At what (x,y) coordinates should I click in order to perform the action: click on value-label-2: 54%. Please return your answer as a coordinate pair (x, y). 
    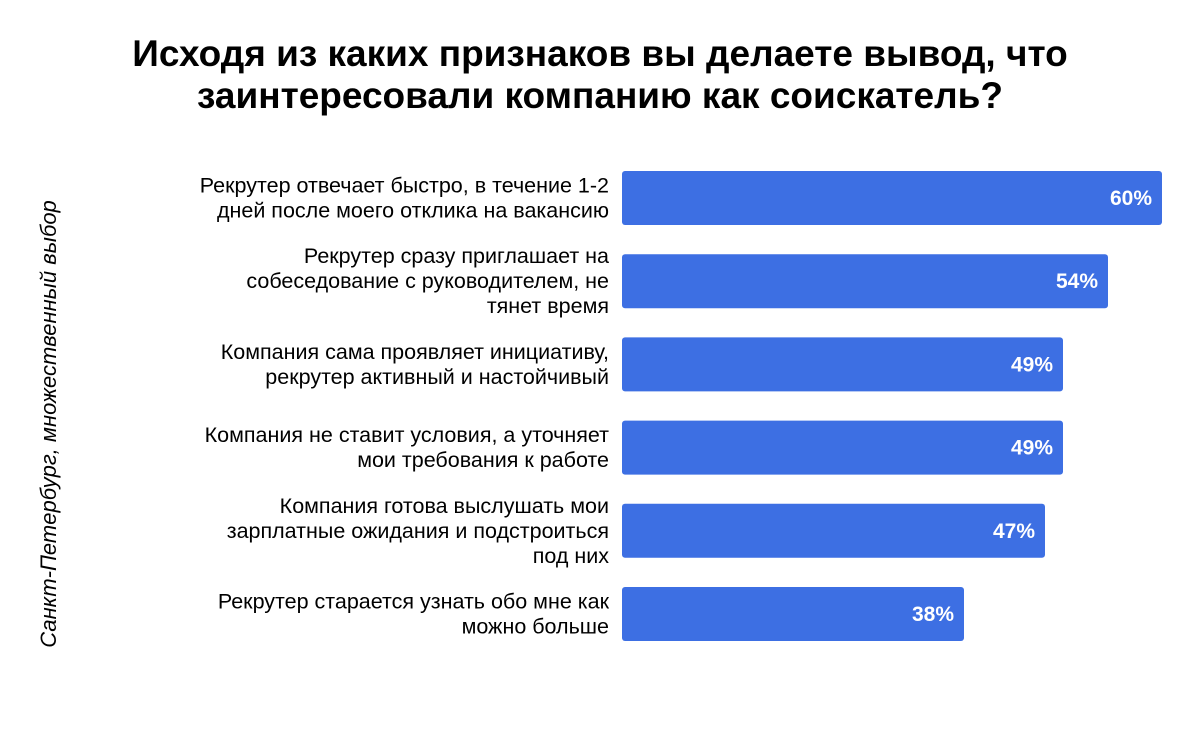
    Looking at the image, I should click on (1077, 281).